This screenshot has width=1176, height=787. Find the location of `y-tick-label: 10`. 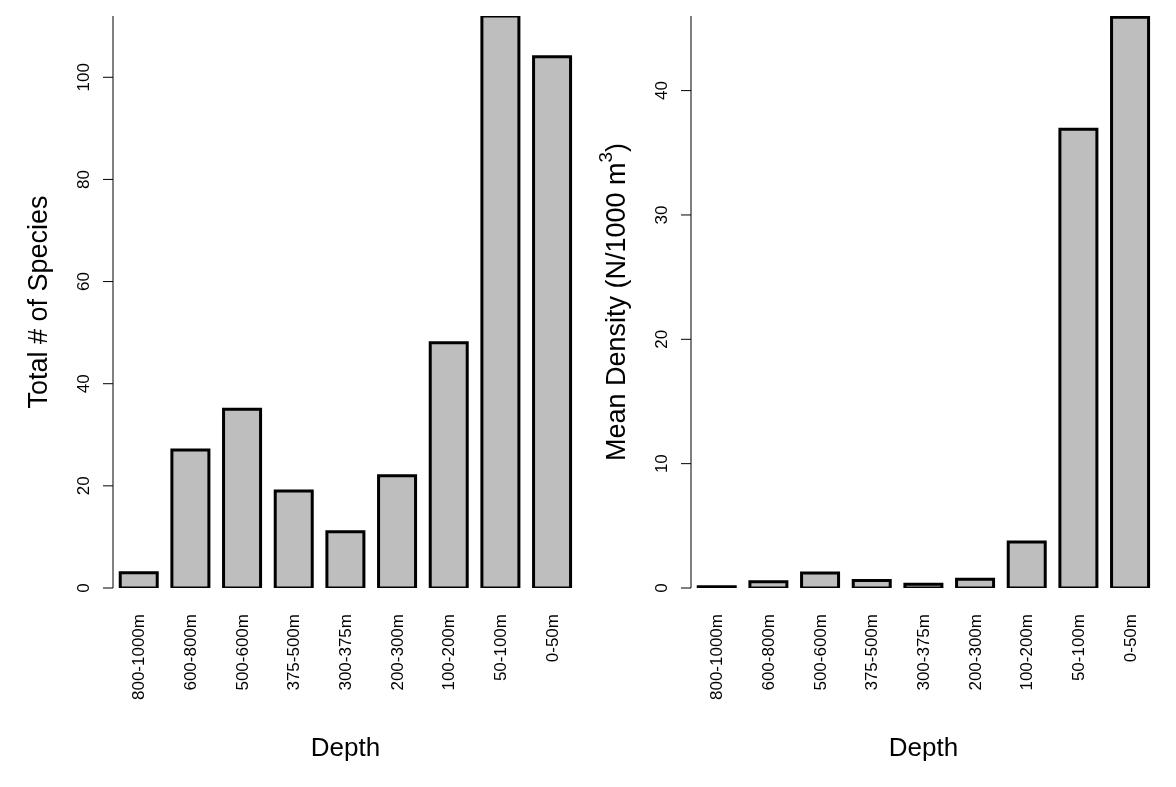

y-tick-label: 10 is located at coordinates (661, 464).